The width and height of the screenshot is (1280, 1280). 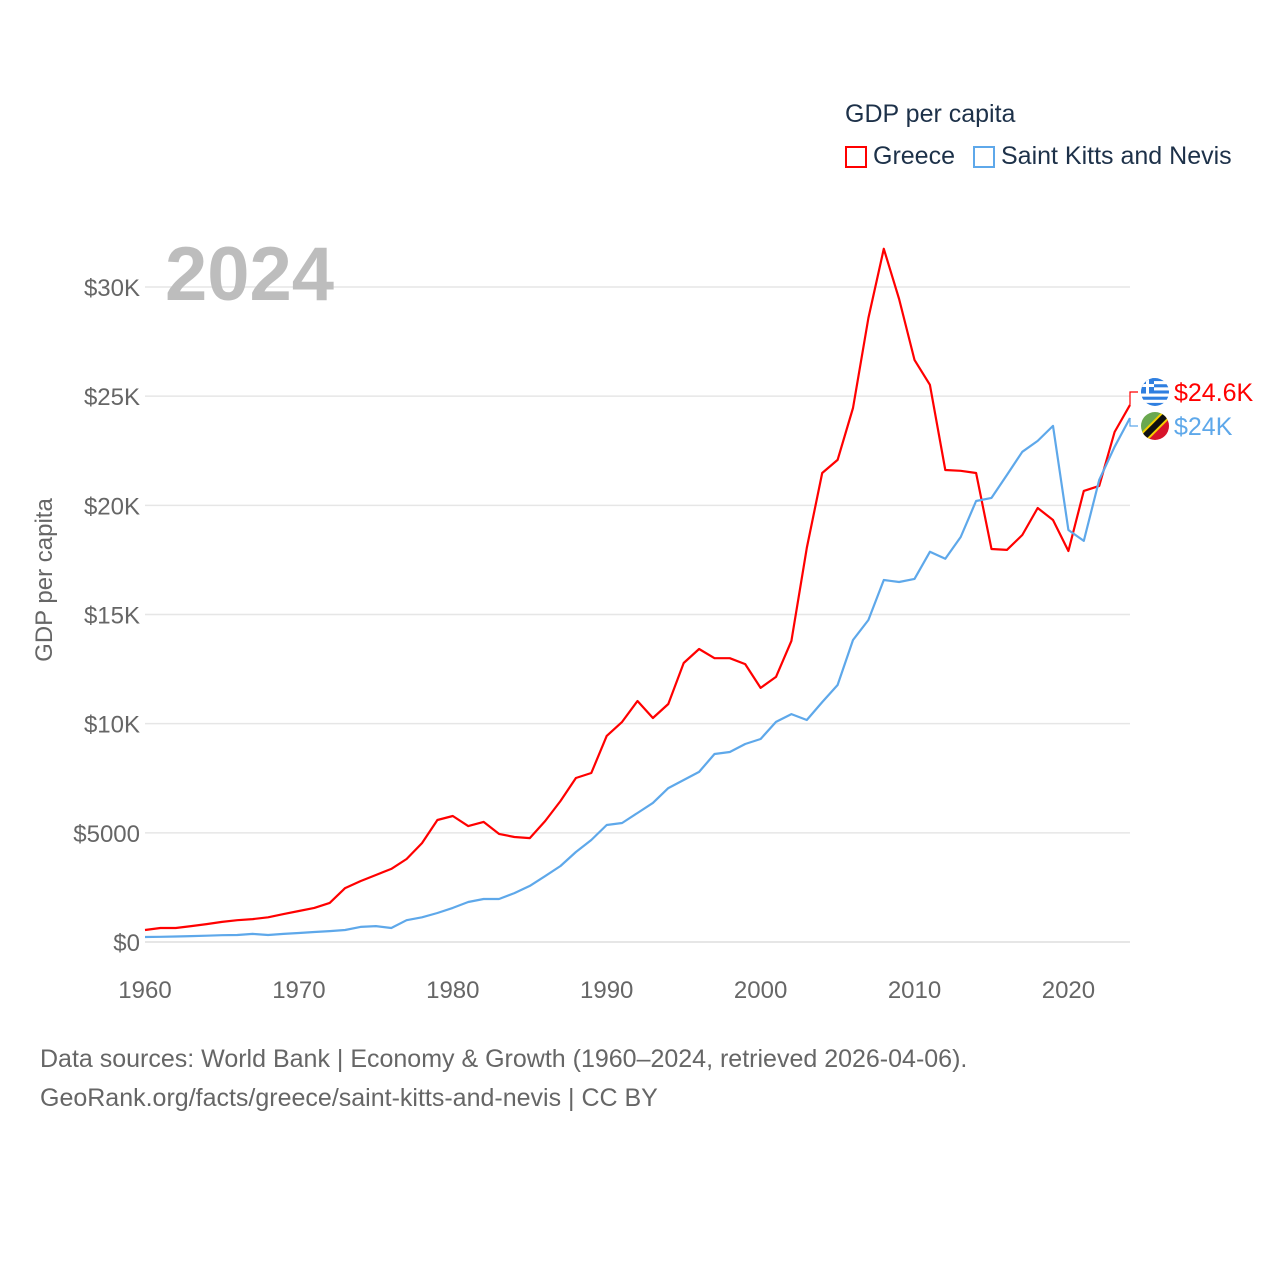 What do you see at coordinates (452, 990) in the screenshot?
I see `x-tick-label: 1980` at bounding box center [452, 990].